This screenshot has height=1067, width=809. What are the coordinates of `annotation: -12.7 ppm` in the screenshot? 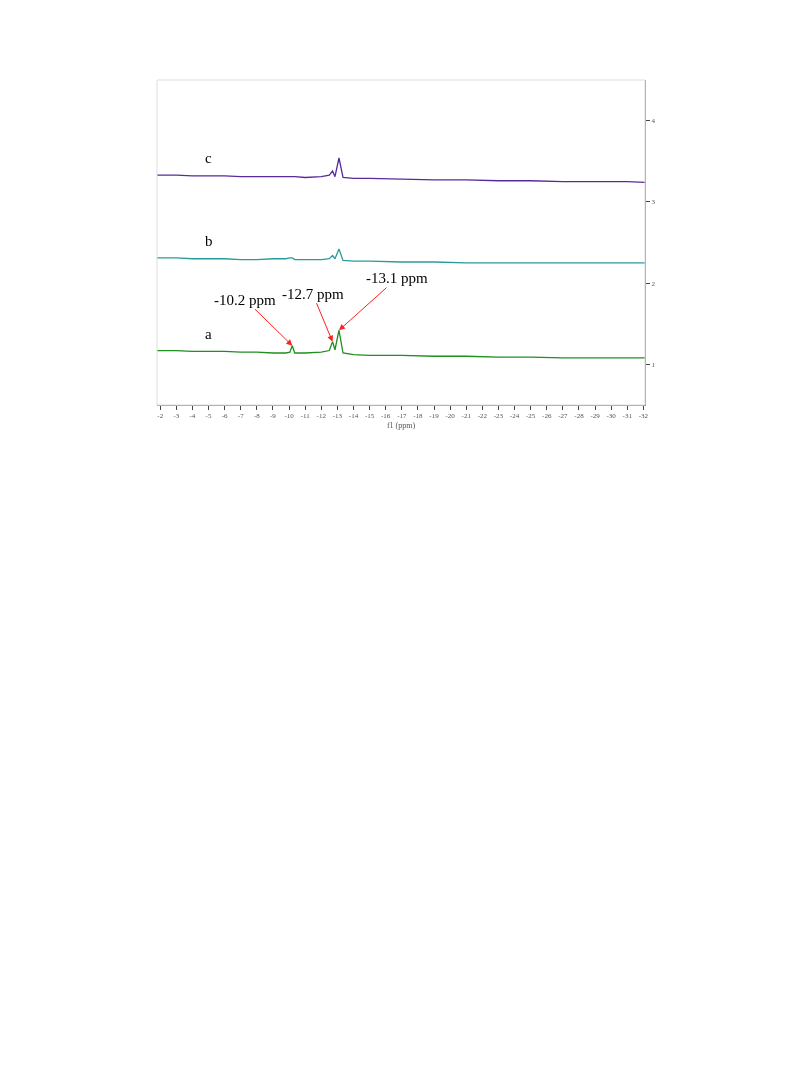 It's located at (313, 294).